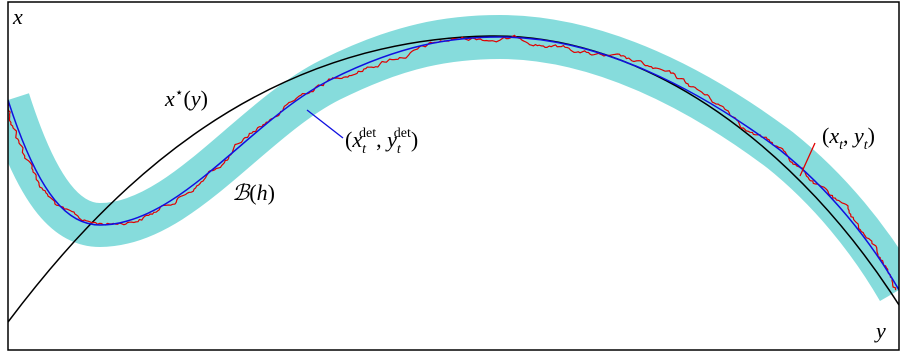 This screenshot has height=353, width=901. I want to click on label-part: h, so click(262, 192).